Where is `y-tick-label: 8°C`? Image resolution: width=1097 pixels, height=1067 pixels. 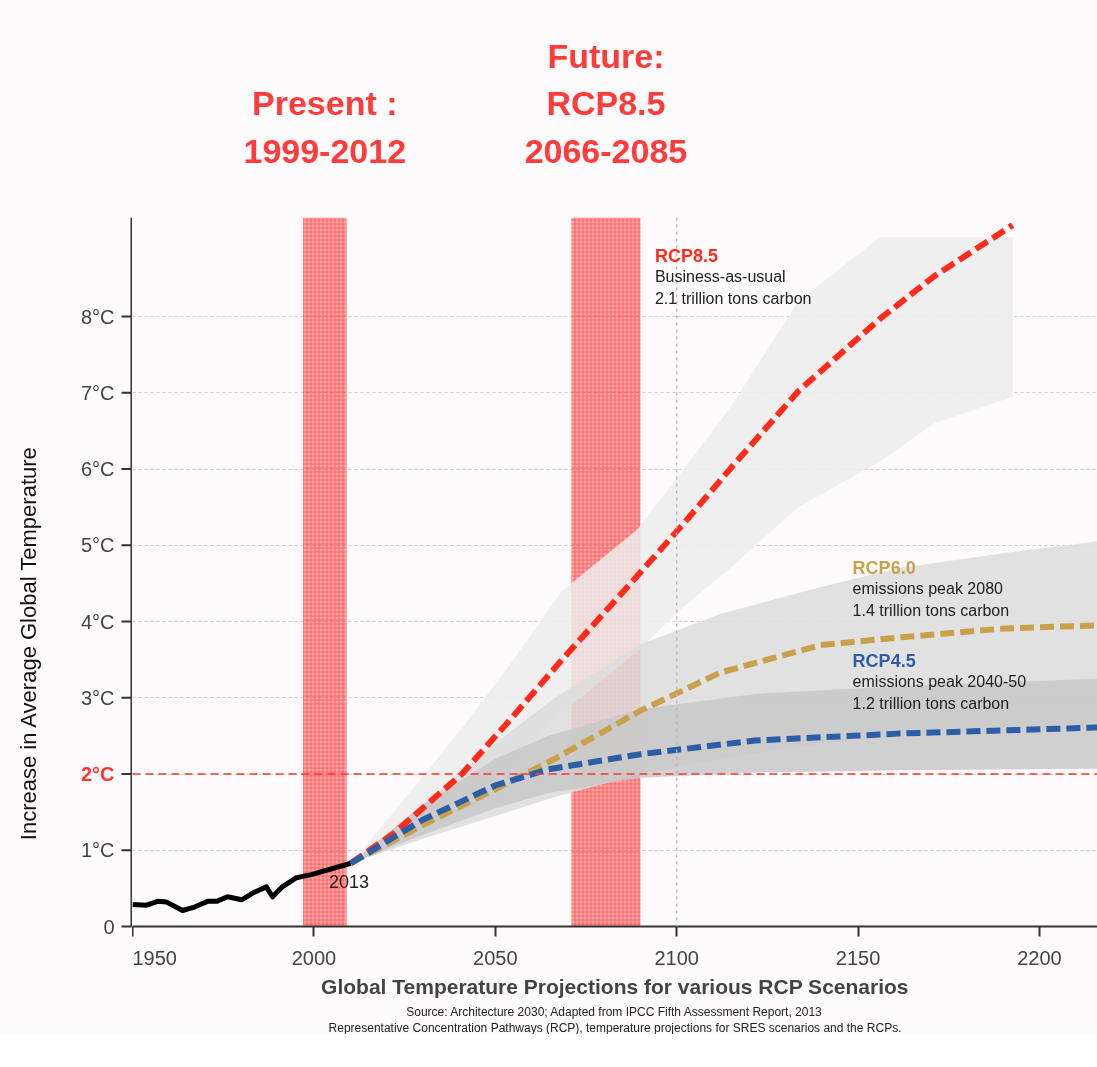
y-tick-label: 8°C is located at coordinates (97, 316).